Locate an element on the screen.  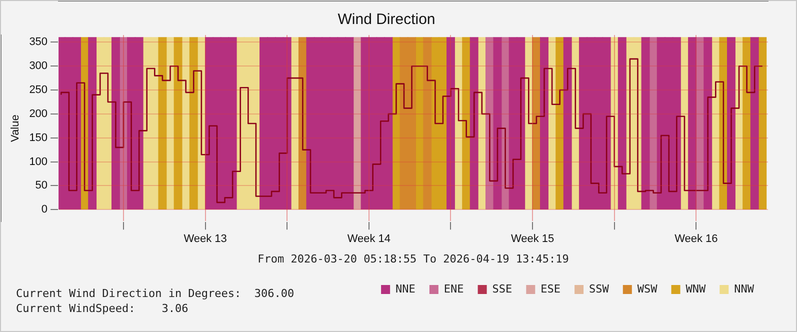
y-tick-label: 200 is located at coordinates (38, 114).